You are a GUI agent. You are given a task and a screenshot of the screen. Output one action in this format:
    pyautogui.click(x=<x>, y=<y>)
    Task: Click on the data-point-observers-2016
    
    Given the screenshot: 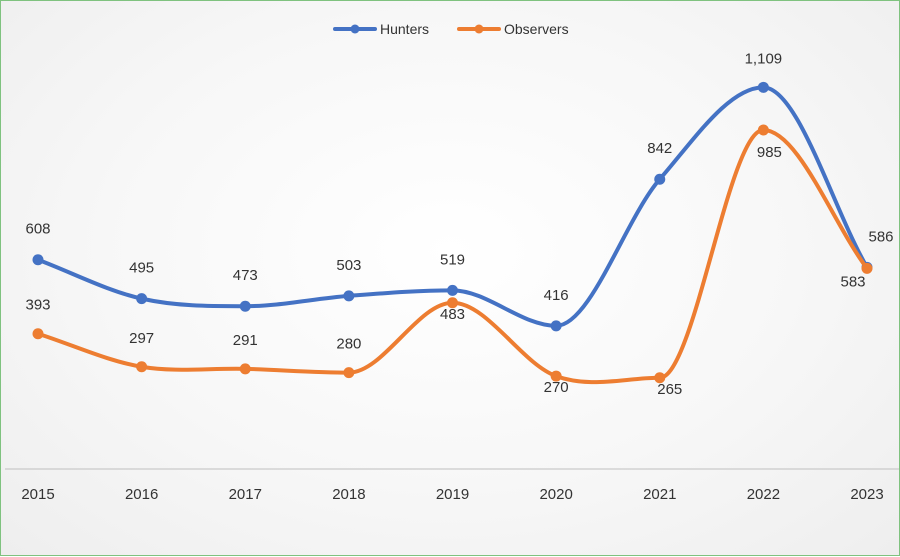 What is the action you would take?
    pyautogui.click(x=142, y=367)
    